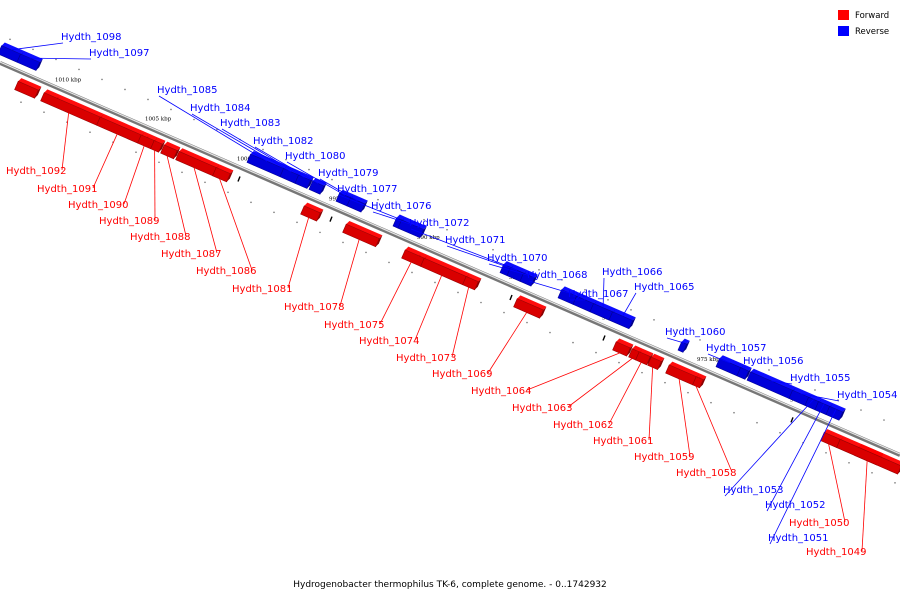 The width and height of the screenshot is (900, 600). What do you see at coordinates (583, 425) in the screenshot?
I see `gene-label: Hydth_1062` at bounding box center [583, 425].